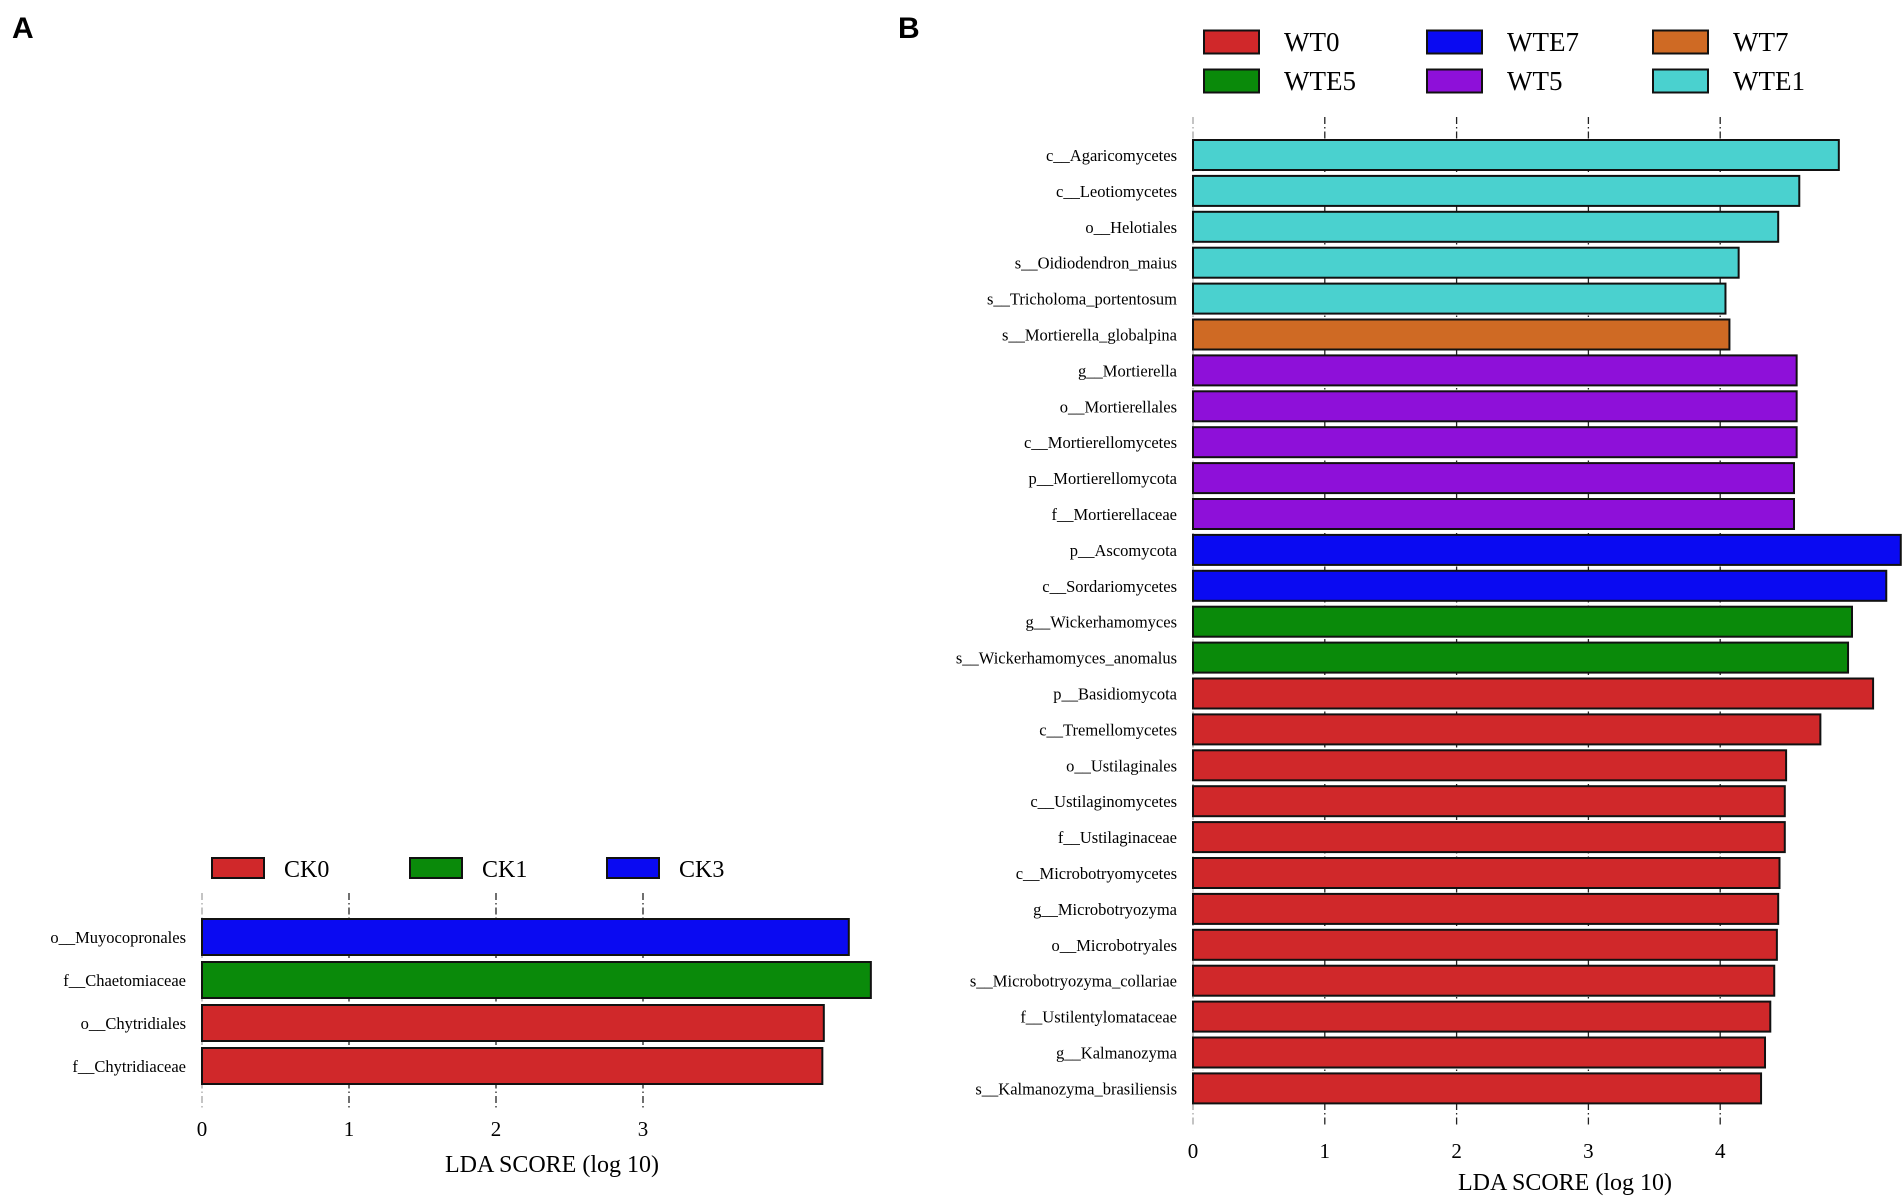 Image resolution: width=1904 pixels, height=1204 pixels. What do you see at coordinates (1082, 299) in the screenshot?
I see `bar-label-4: s__Tricholoma_portentosum` at bounding box center [1082, 299].